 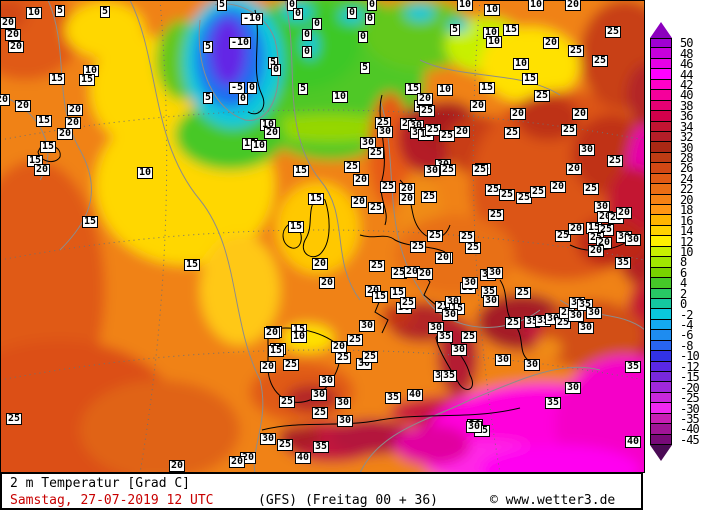 I want to click on scale-entry: -40, so click(x=677, y=429).